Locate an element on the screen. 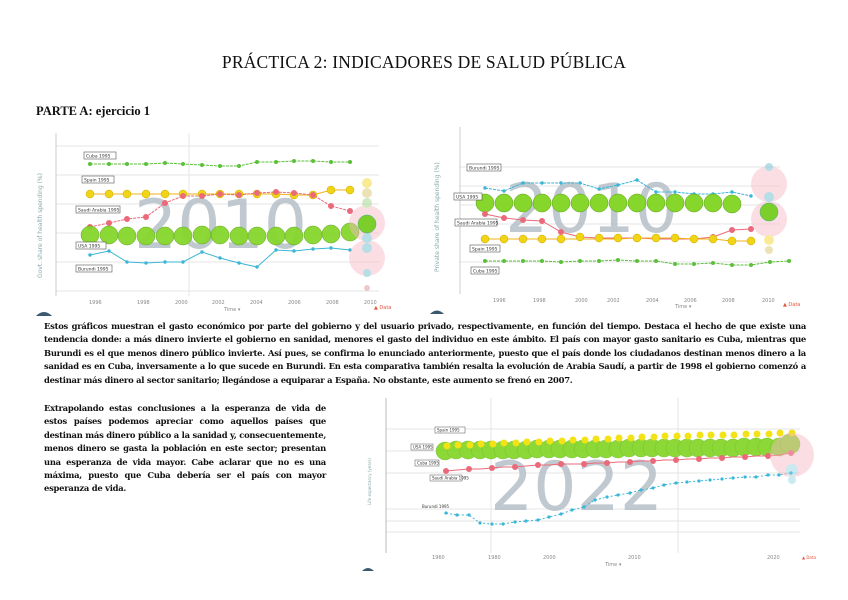 The width and height of the screenshot is (848, 600). svg-text: 2022 is located at coordinates (576, 487).